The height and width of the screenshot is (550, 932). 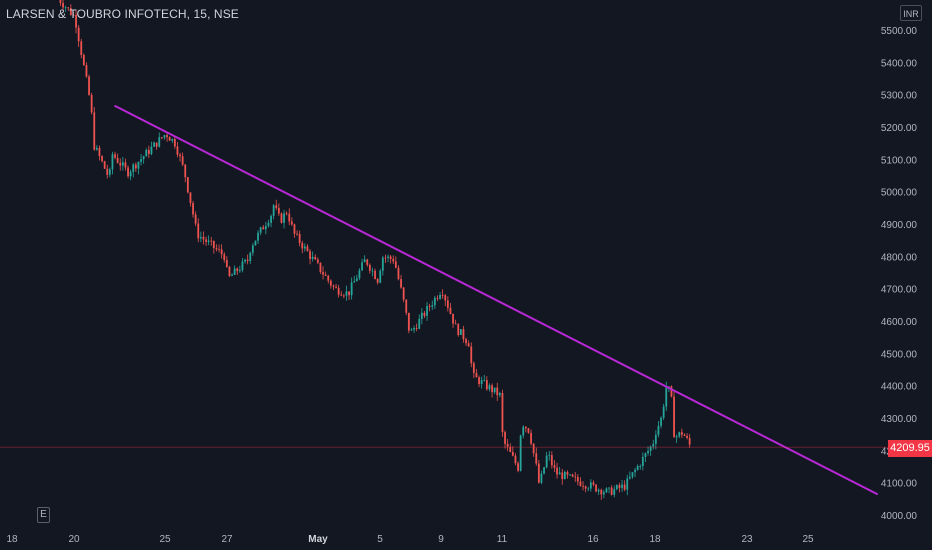 I want to click on y-tick-label: 5100.00, so click(x=899, y=160).